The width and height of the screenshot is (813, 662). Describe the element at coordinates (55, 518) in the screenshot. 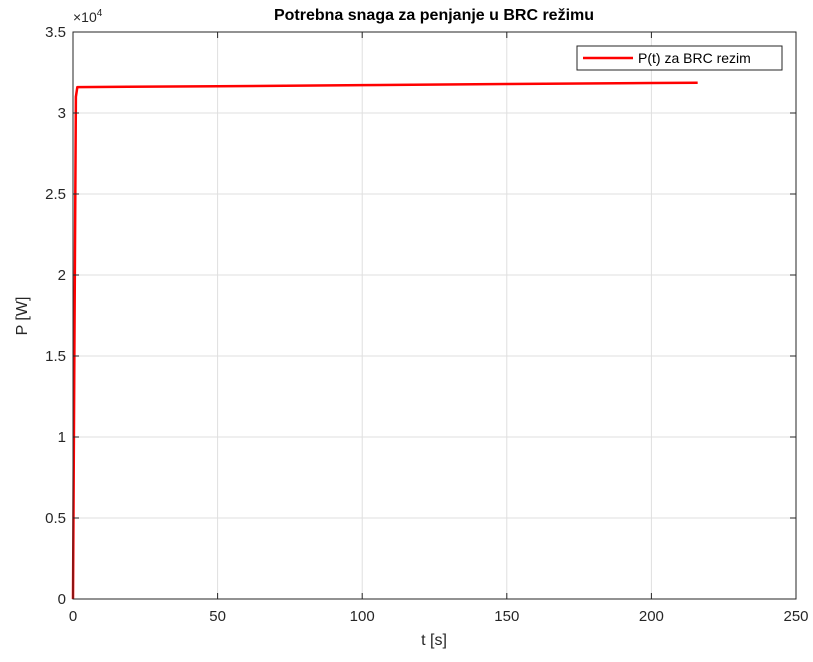

I see `y-tick-label: 0.5` at that location.